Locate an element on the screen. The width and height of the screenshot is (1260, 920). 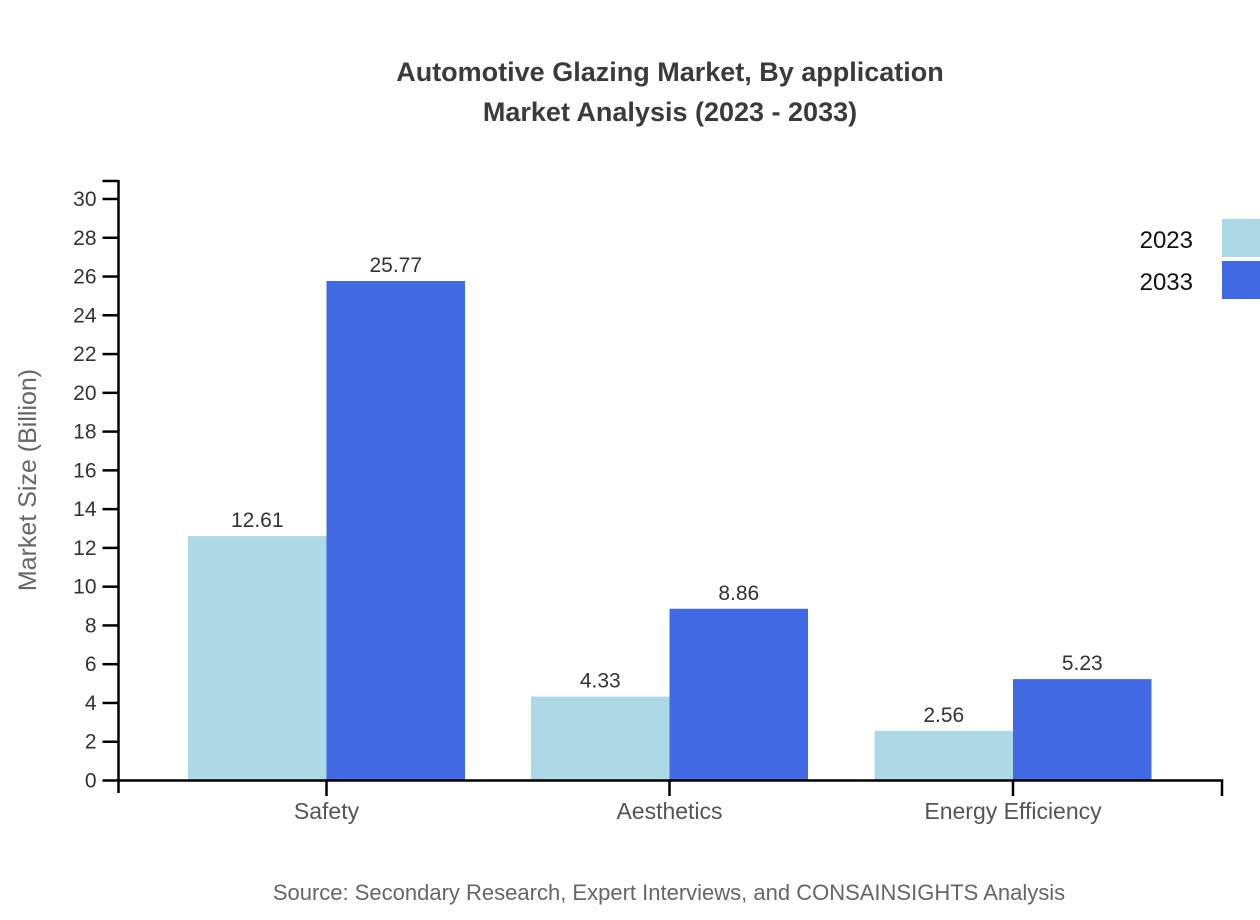
bar-value-label: 4.33 is located at coordinates (600, 681).